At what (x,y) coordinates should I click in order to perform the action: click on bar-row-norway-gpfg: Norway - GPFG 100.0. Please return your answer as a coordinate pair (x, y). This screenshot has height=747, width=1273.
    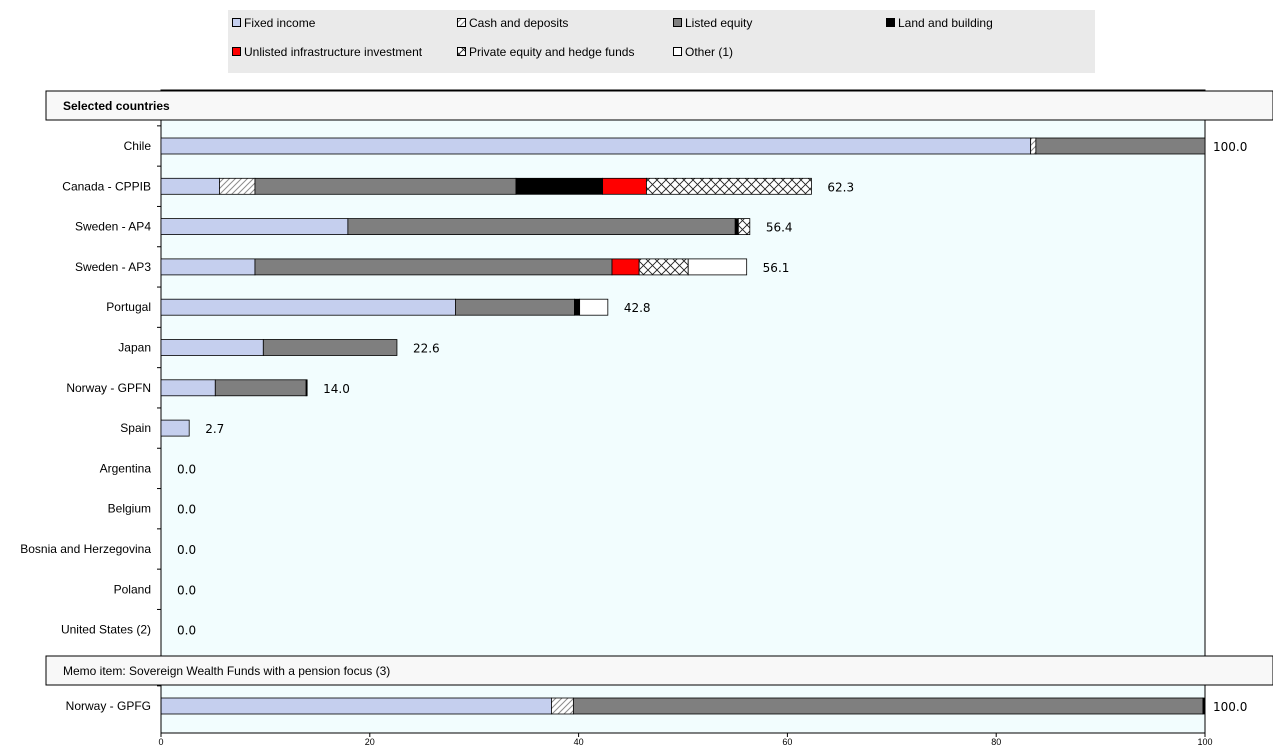
    Looking at the image, I should click on (656, 700).